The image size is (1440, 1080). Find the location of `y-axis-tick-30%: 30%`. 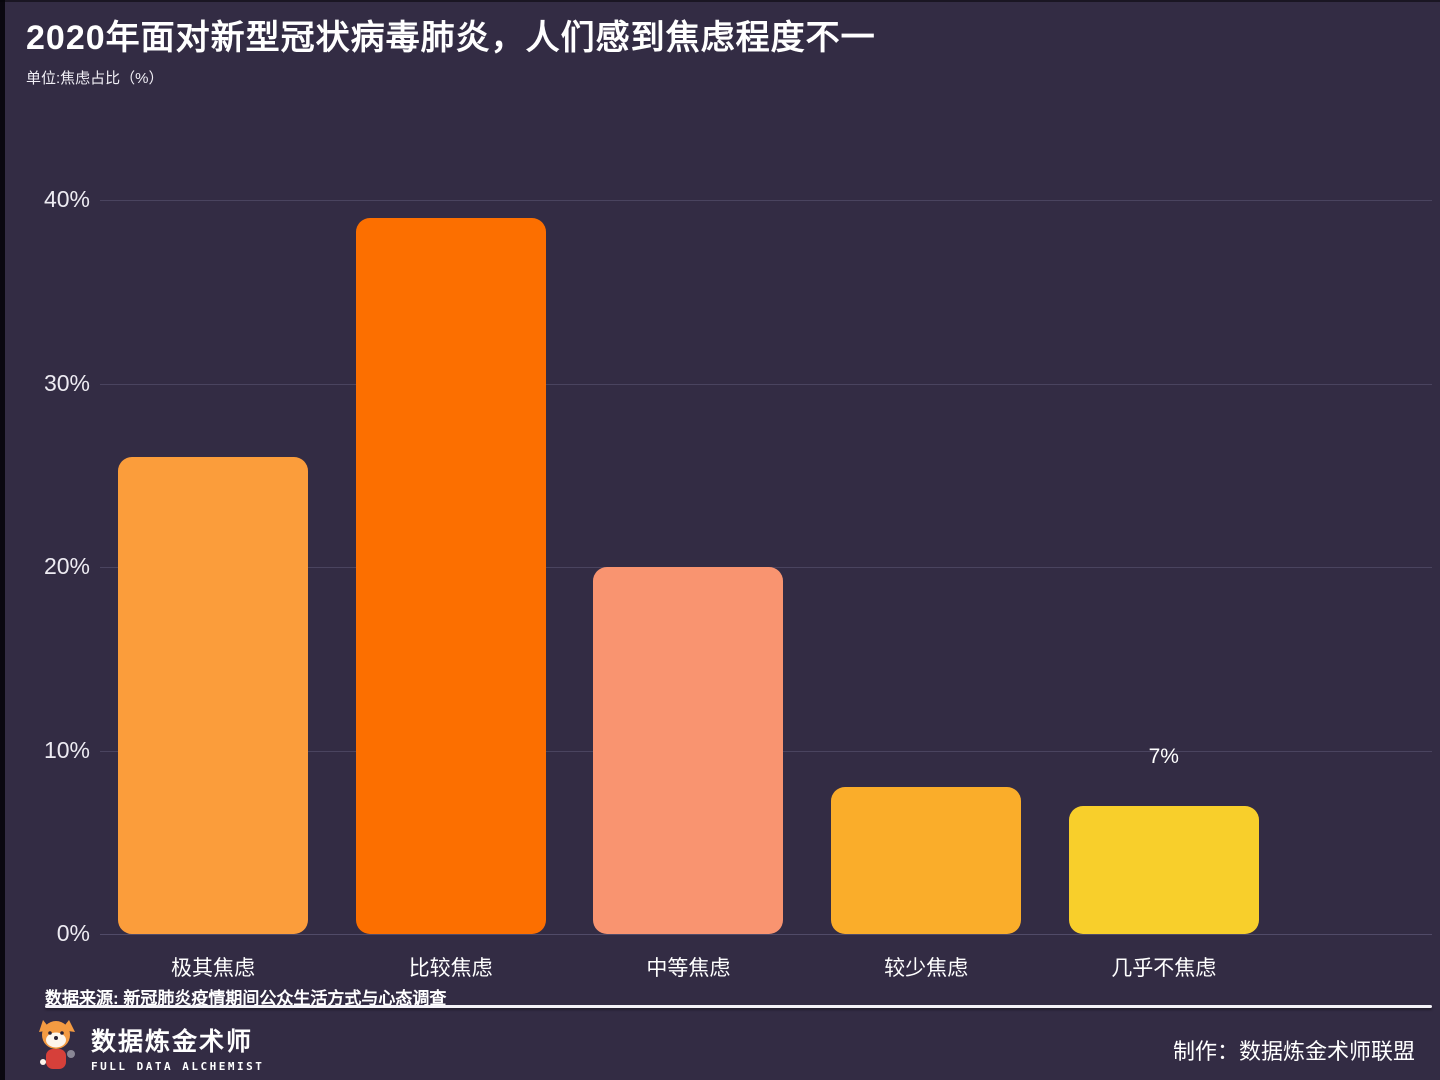

y-axis-tick-30%: 30% is located at coordinates (66, 382).